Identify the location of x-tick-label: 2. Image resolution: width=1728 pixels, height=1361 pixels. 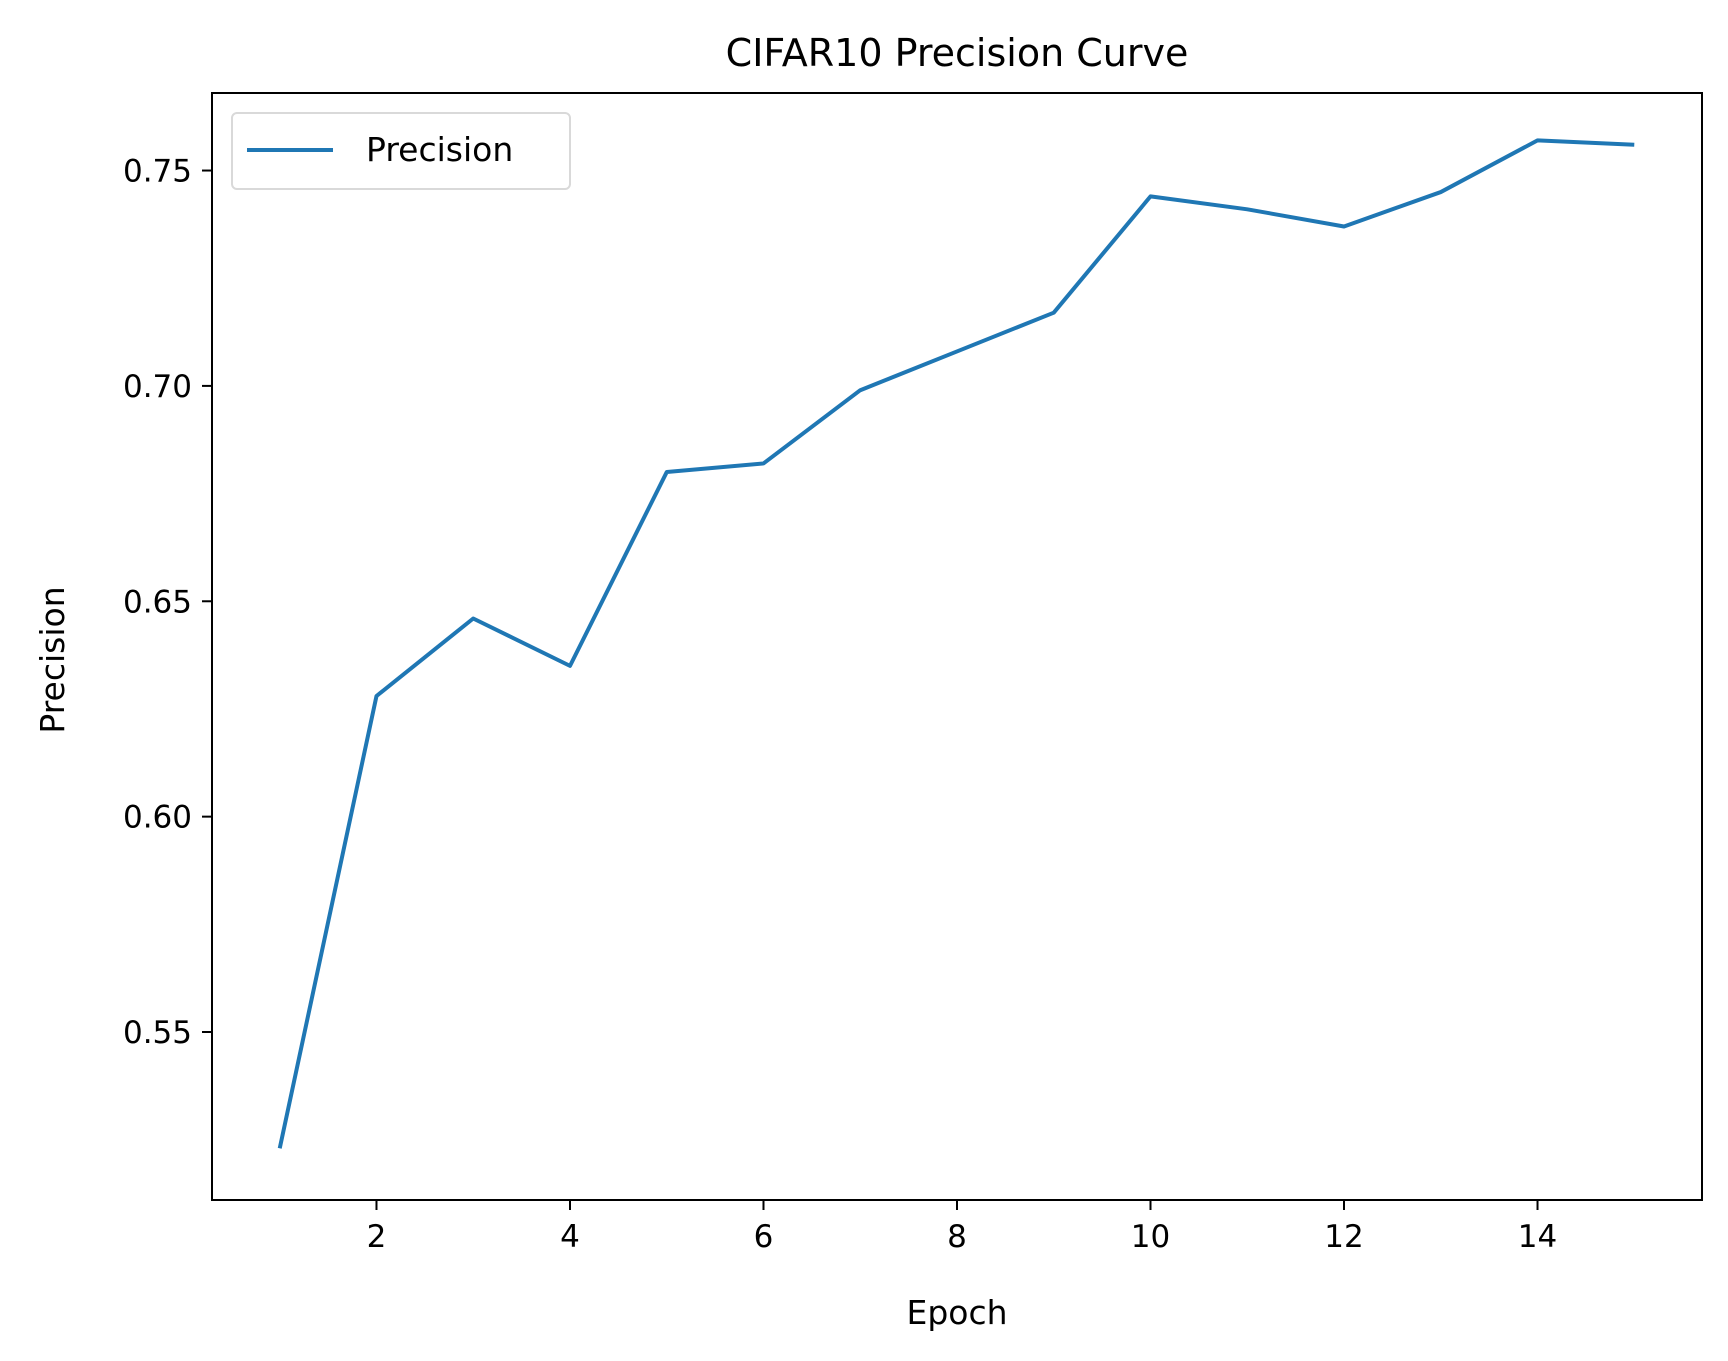
(377, 1237).